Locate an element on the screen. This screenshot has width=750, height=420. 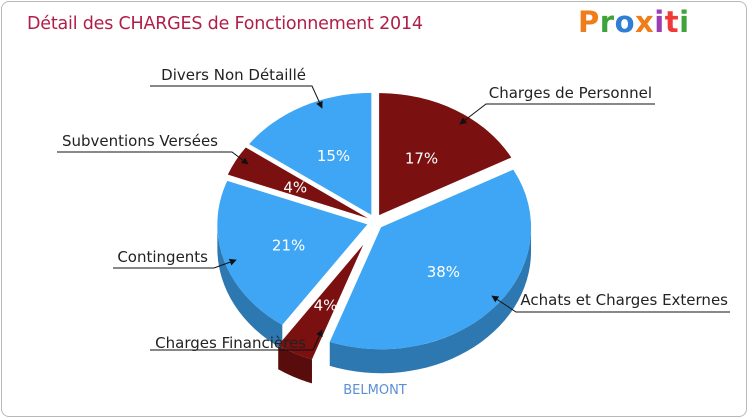
logo-letter: P is located at coordinates (589, 22).